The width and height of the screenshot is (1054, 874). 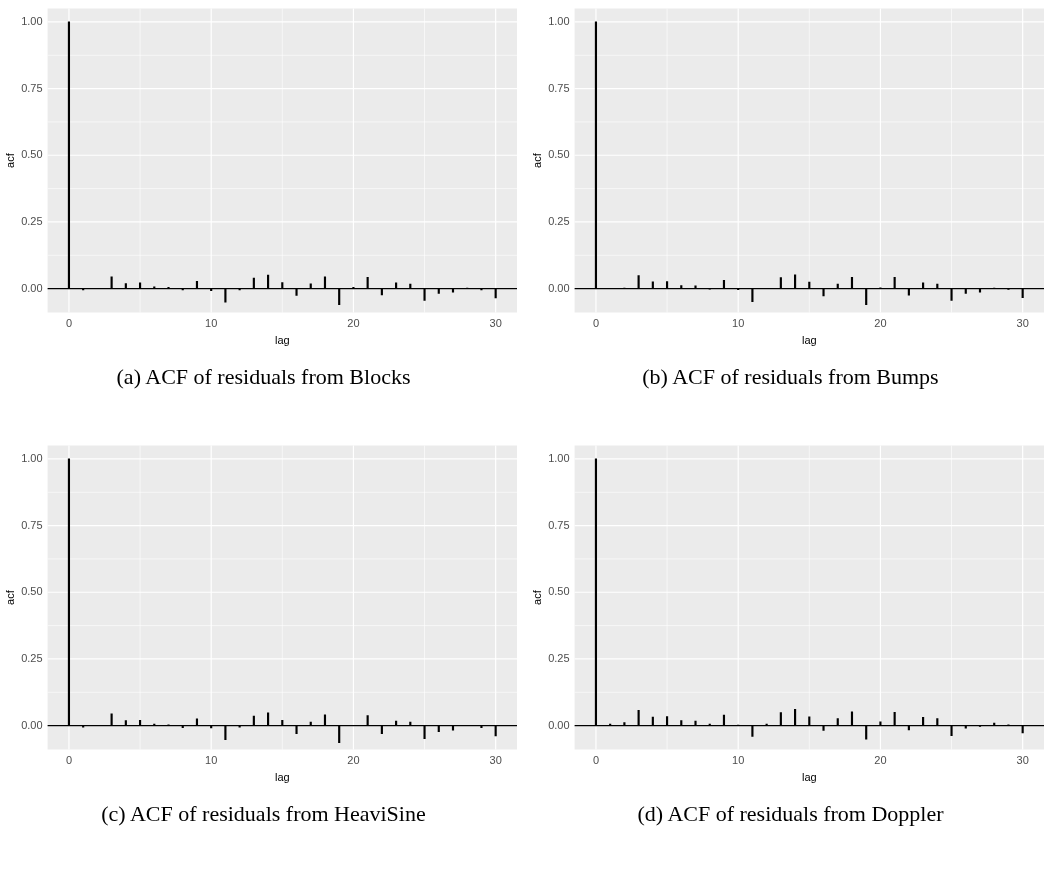 I want to click on text: (d) ACF of residuals from Doppler, so click(x=790, y=814).